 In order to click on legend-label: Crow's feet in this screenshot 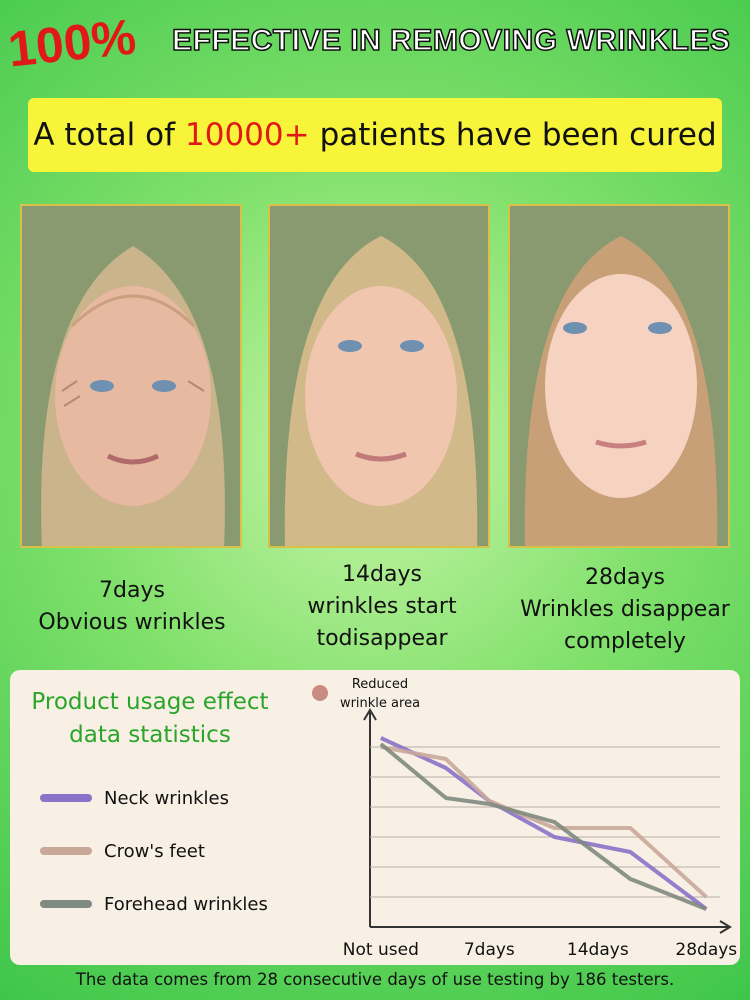, I will do `click(154, 851)`.